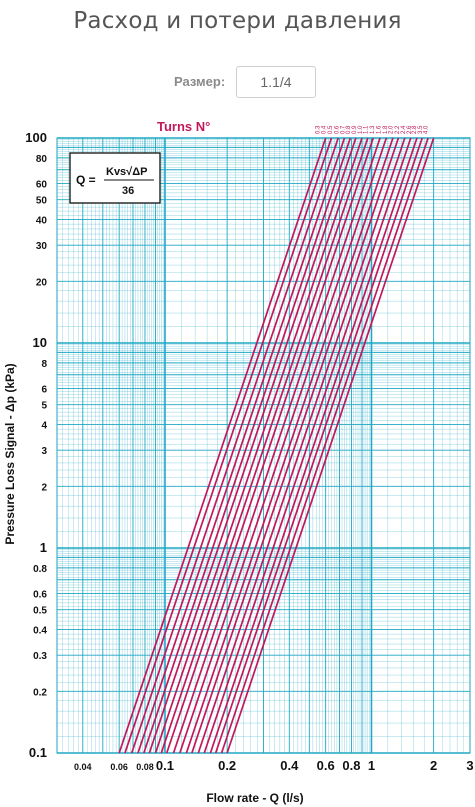  What do you see at coordinates (337, 129) in the screenshot?
I see `turn-label: 0.6` at bounding box center [337, 129].